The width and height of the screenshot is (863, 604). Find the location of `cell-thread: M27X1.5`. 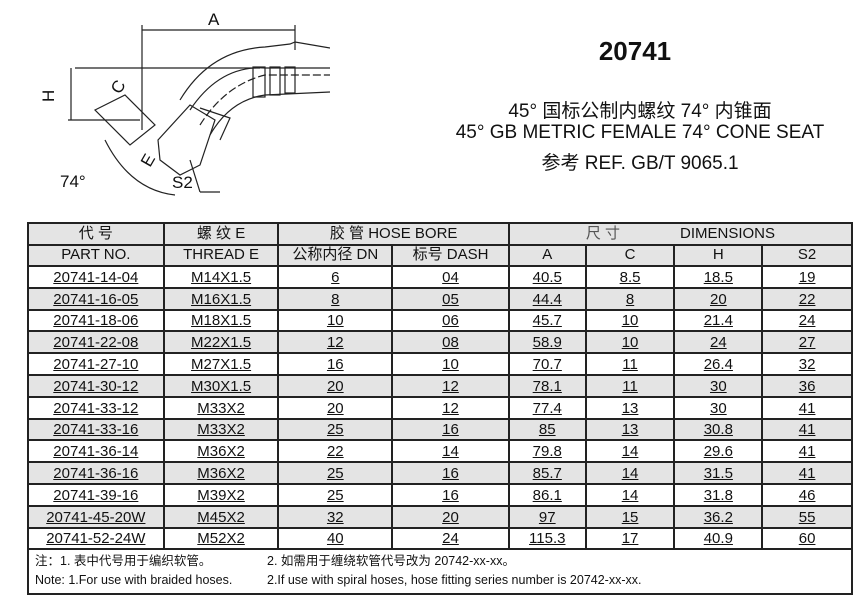

cell-thread: M27X1.5 is located at coordinates (221, 364).